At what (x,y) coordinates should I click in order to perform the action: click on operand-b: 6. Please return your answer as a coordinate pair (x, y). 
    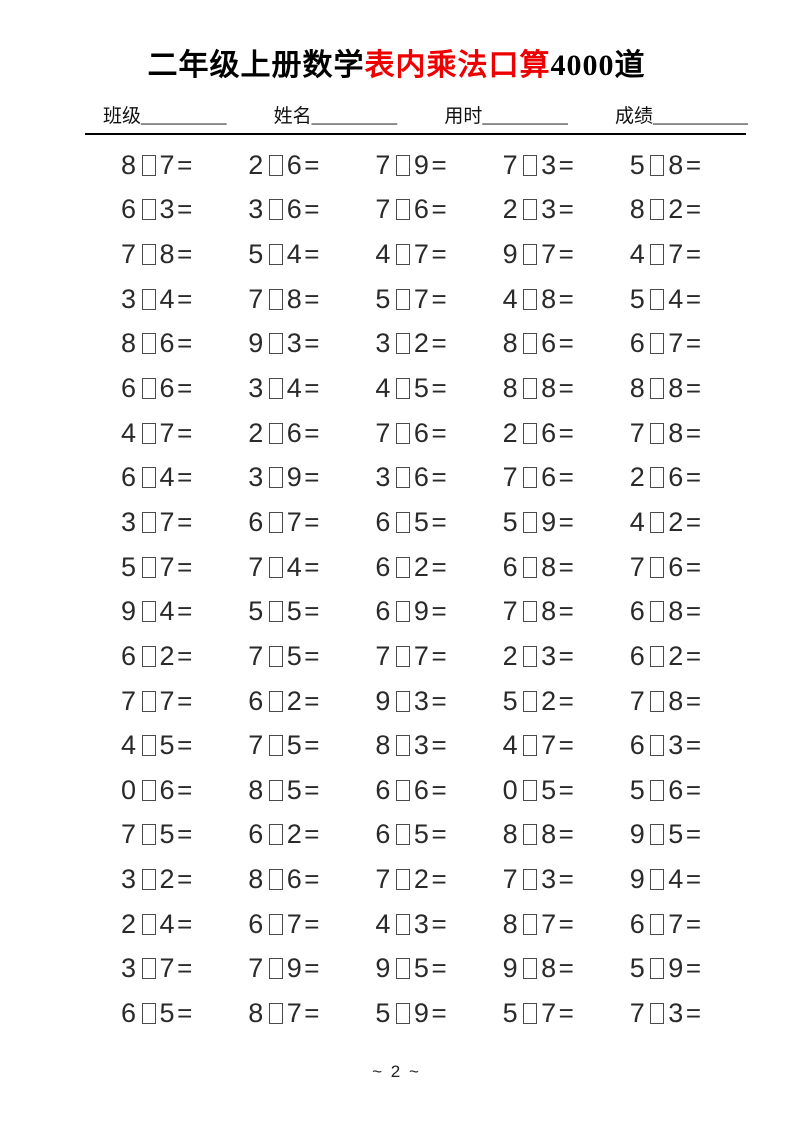
    Looking at the image, I should click on (421, 209).